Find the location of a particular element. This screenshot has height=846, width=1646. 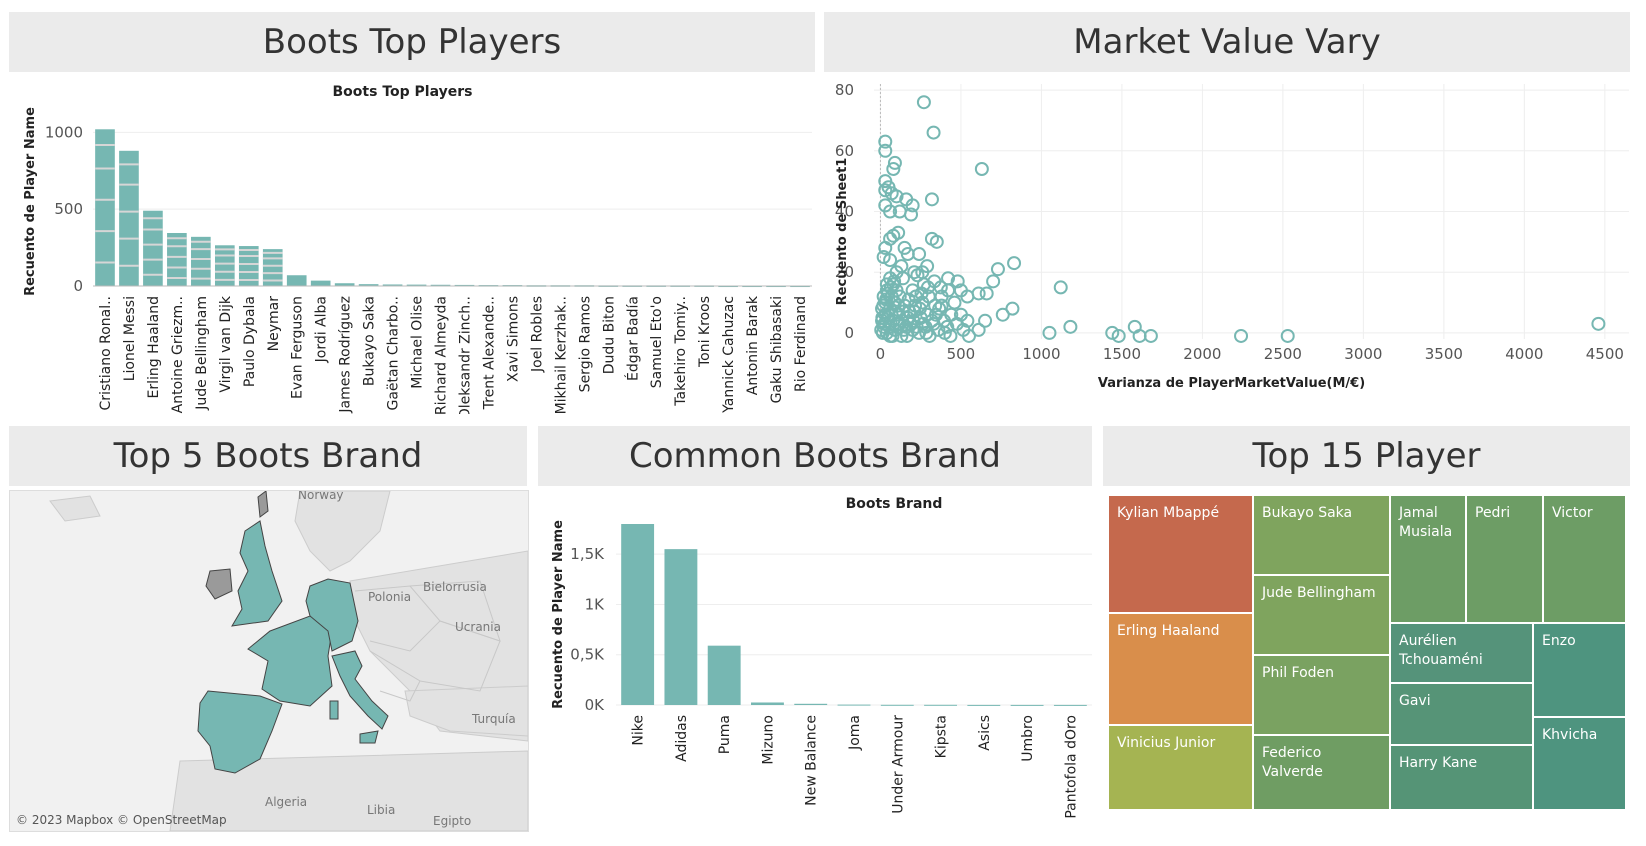

x-axis-title: Varianza de PlayerMarketValue(M/€) is located at coordinates (1231, 383).